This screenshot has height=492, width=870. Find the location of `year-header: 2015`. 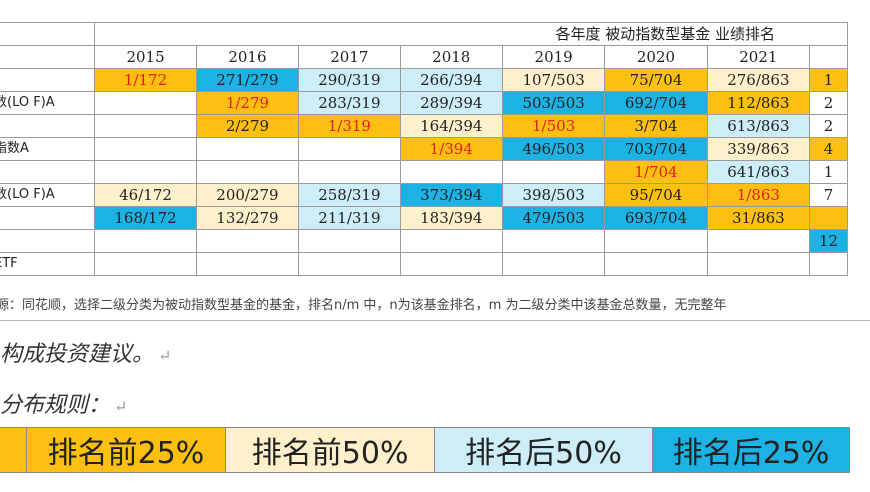

year-header: 2015 is located at coordinates (145, 57).